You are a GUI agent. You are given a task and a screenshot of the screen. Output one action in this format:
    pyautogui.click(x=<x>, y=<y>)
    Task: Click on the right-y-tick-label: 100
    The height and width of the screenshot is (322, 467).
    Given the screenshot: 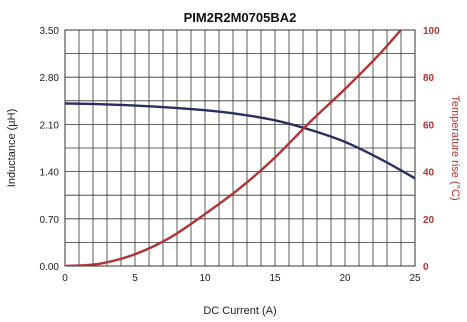 What is the action you would take?
    pyautogui.click(x=431, y=31)
    